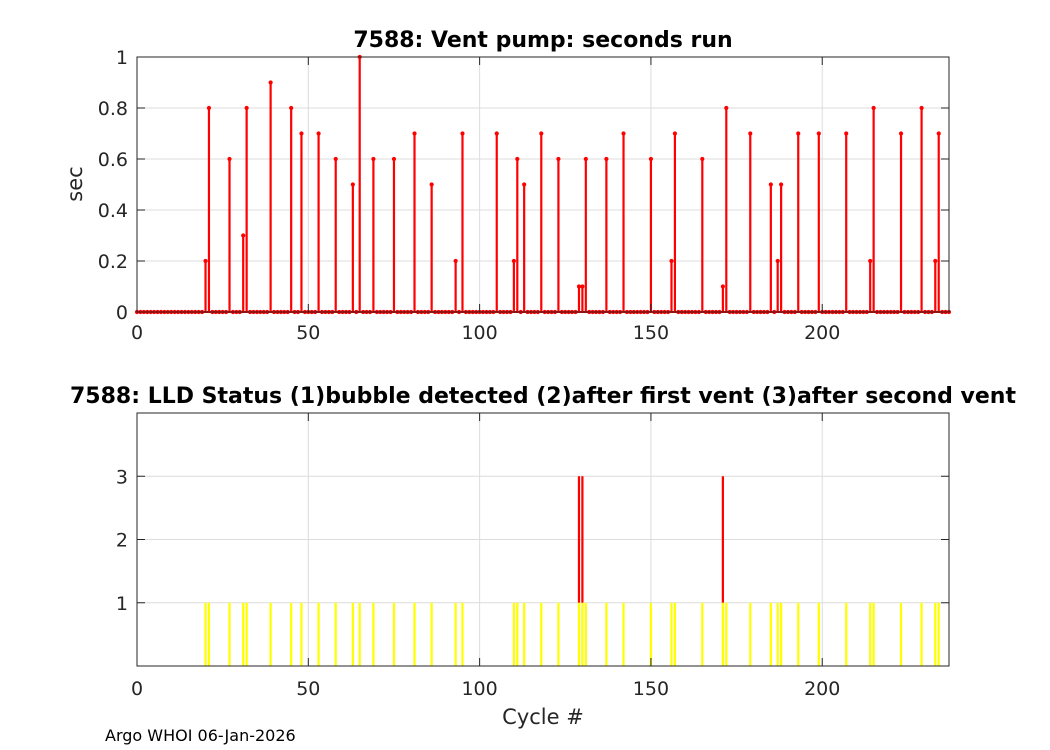 The height and width of the screenshot is (750, 1050). I want to click on vent-pump-chart-title: 7588: Vent pump: seconds run, so click(542, 40).